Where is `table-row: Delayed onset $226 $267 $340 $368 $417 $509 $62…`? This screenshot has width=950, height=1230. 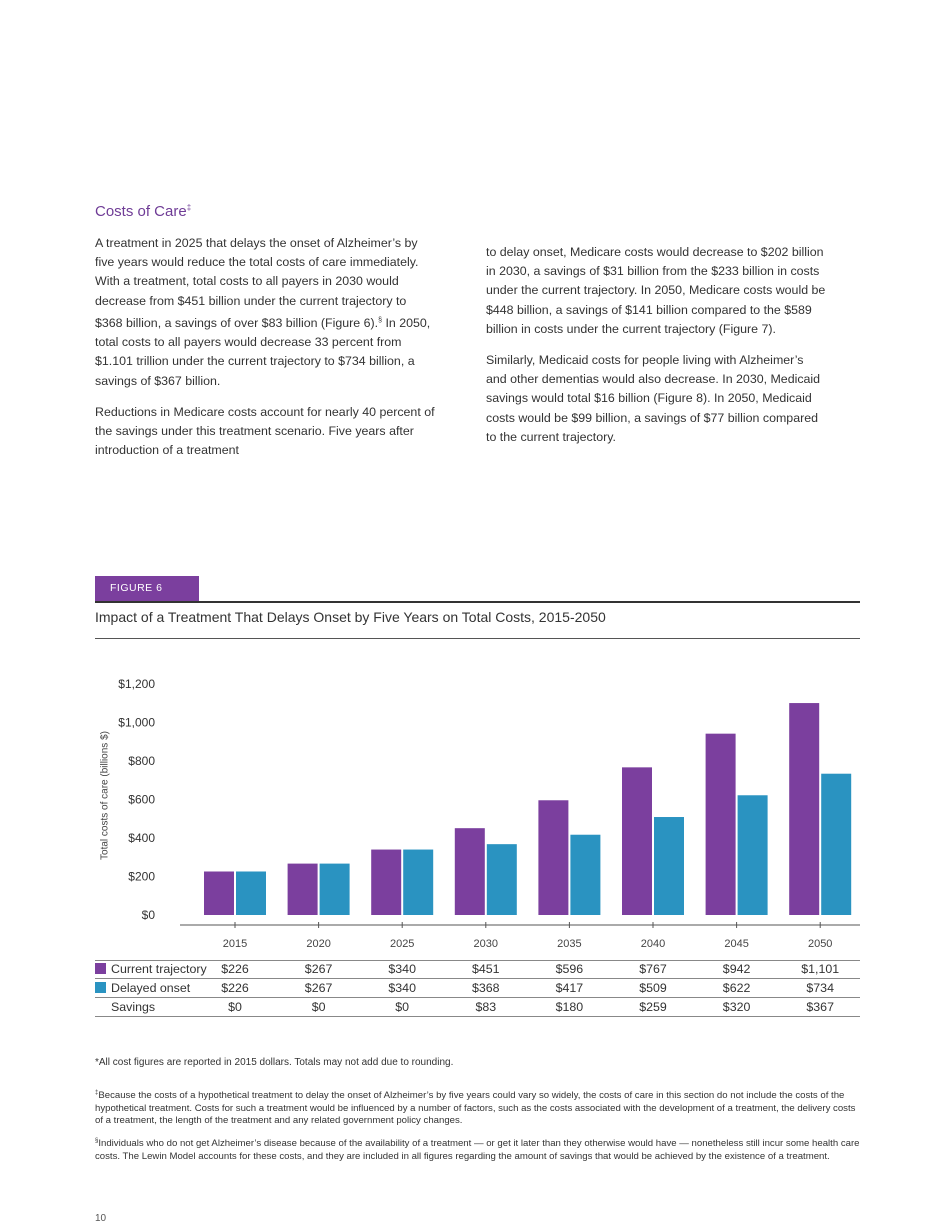 table-row: Delayed onset $226 $267 $340 $368 $417 $509 $62… is located at coordinates (477, 988).